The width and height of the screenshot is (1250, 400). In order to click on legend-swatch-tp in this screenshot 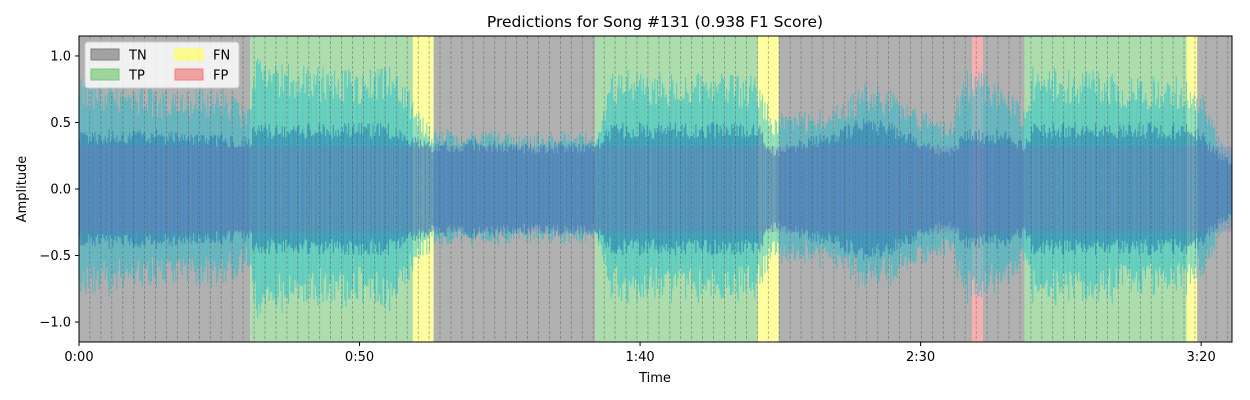, I will do `click(105, 74)`.